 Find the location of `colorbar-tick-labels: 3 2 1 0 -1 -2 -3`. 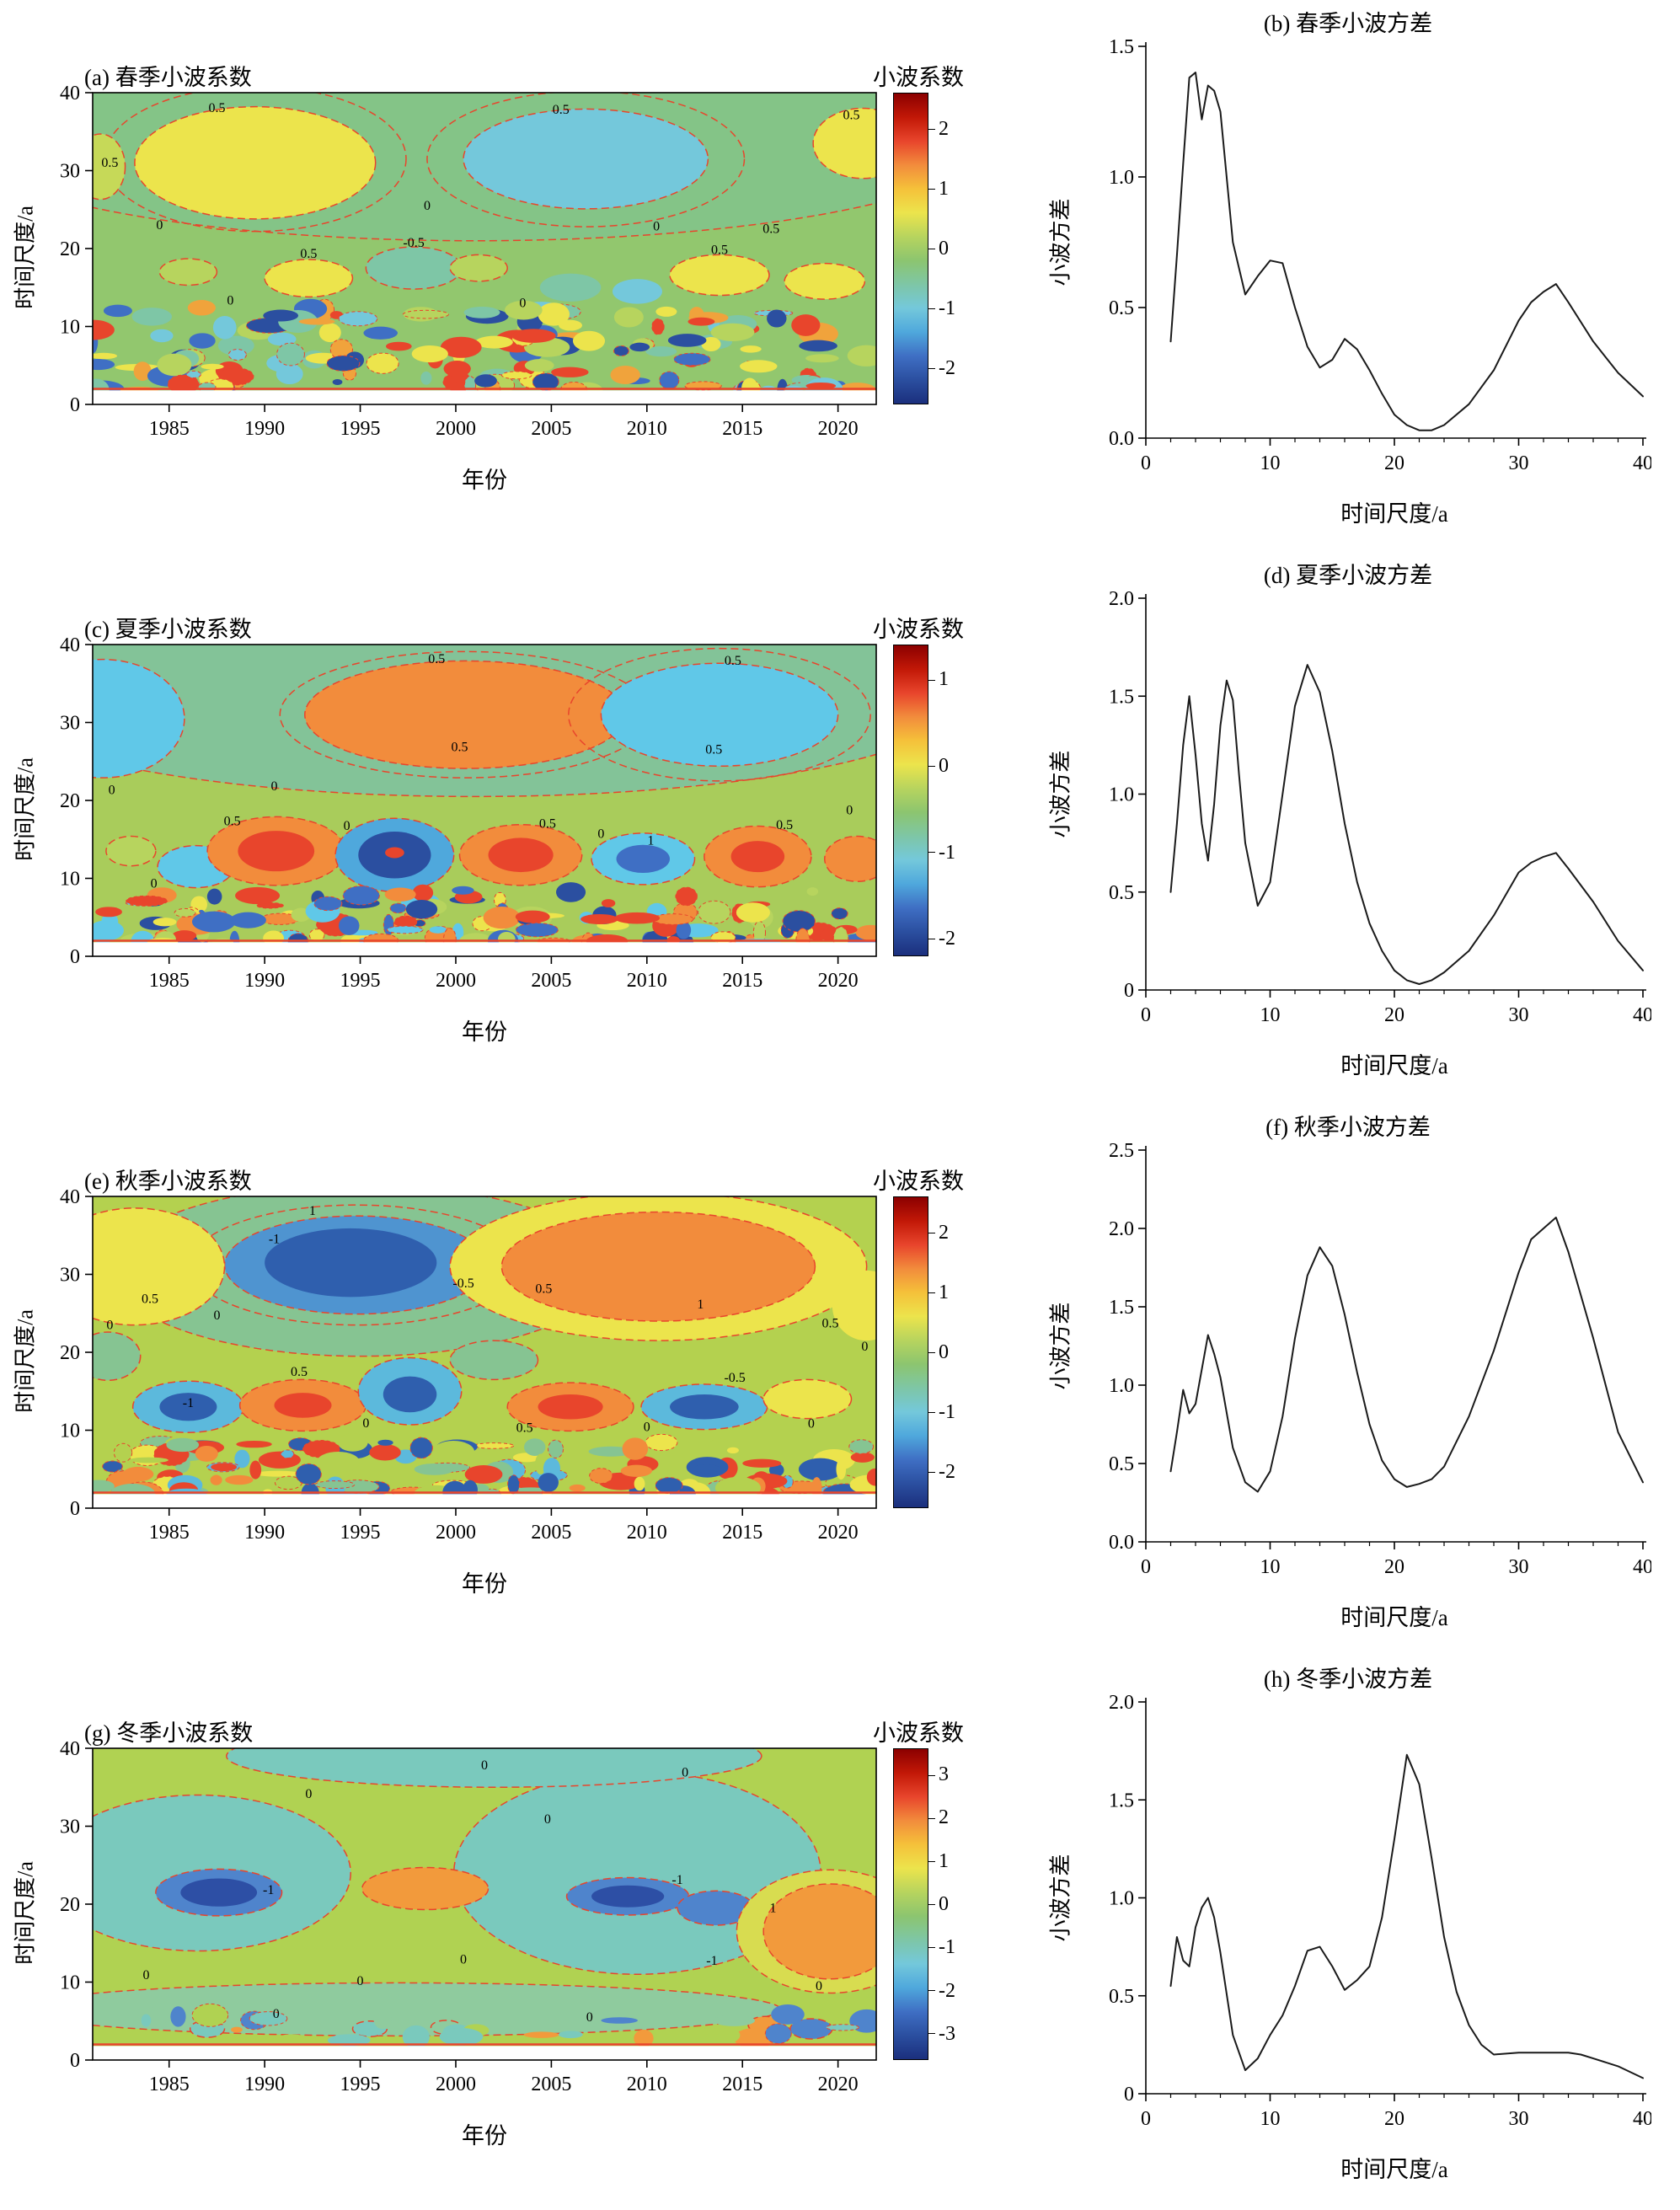

colorbar-tick-labels: 3 2 1 0 -1 -2 -3 is located at coordinates (962, 1904).